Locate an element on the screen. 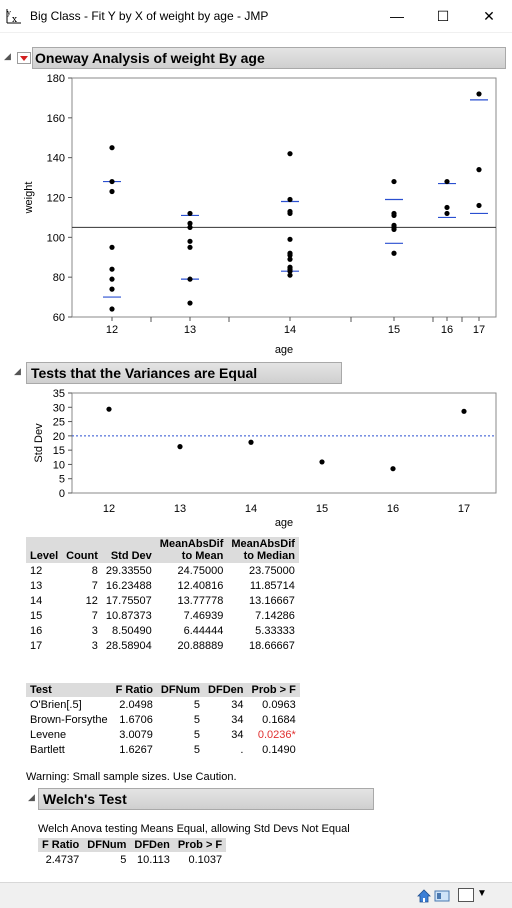  table-cell: 34 is located at coordinates (237, 734).